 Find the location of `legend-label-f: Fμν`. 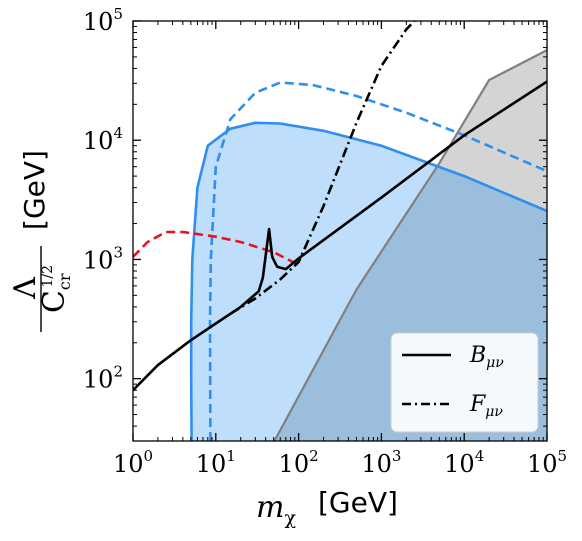

legend-label-f: Fμν is located at coordinates (486, 406).